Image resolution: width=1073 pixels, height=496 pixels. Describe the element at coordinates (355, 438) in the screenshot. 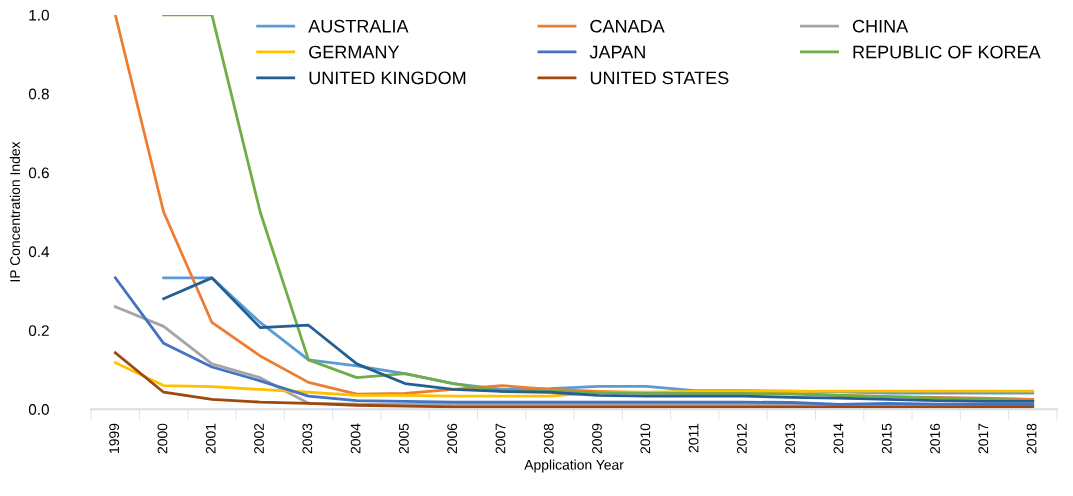

I see `x-tick-label: 2004` at that location.